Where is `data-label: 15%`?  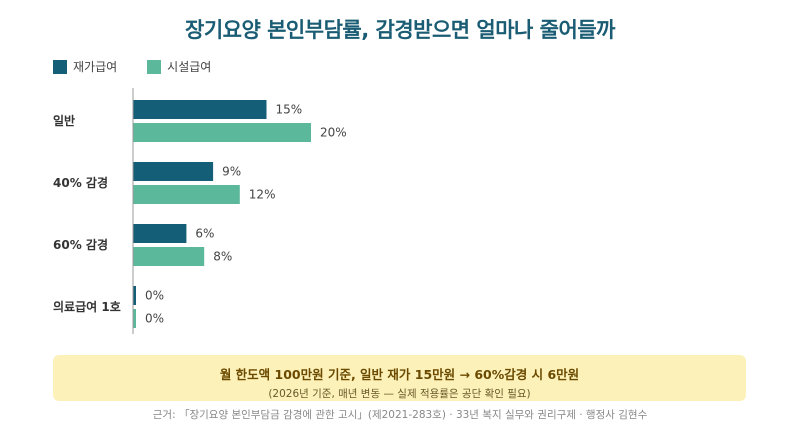
data-label: 15% is located at coordinates (289, 110).